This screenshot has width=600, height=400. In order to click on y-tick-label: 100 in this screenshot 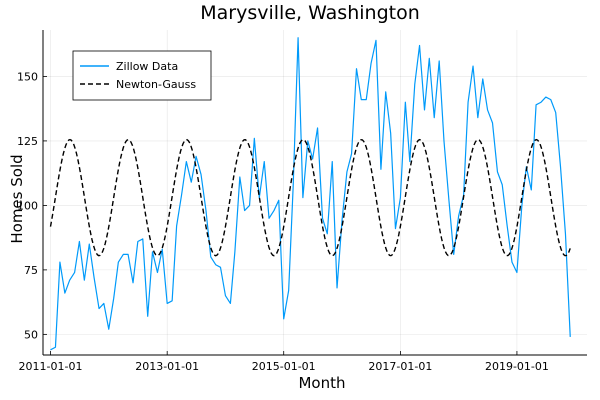, I will do `click(27, 205)`.